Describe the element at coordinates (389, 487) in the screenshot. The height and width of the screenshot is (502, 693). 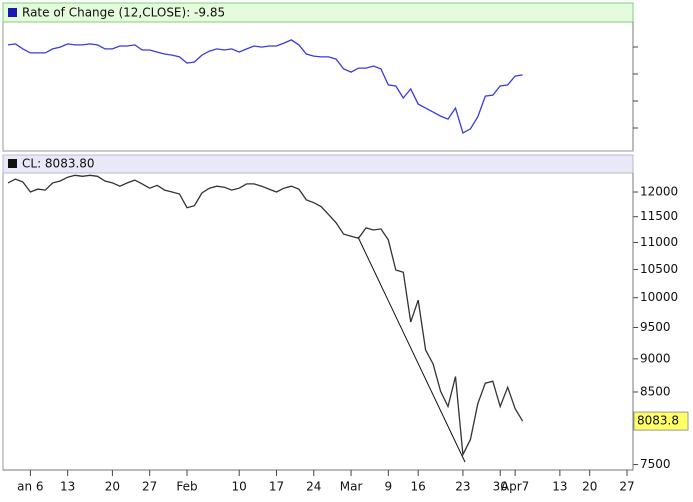
I see `x-tick-label: 9` at that location.